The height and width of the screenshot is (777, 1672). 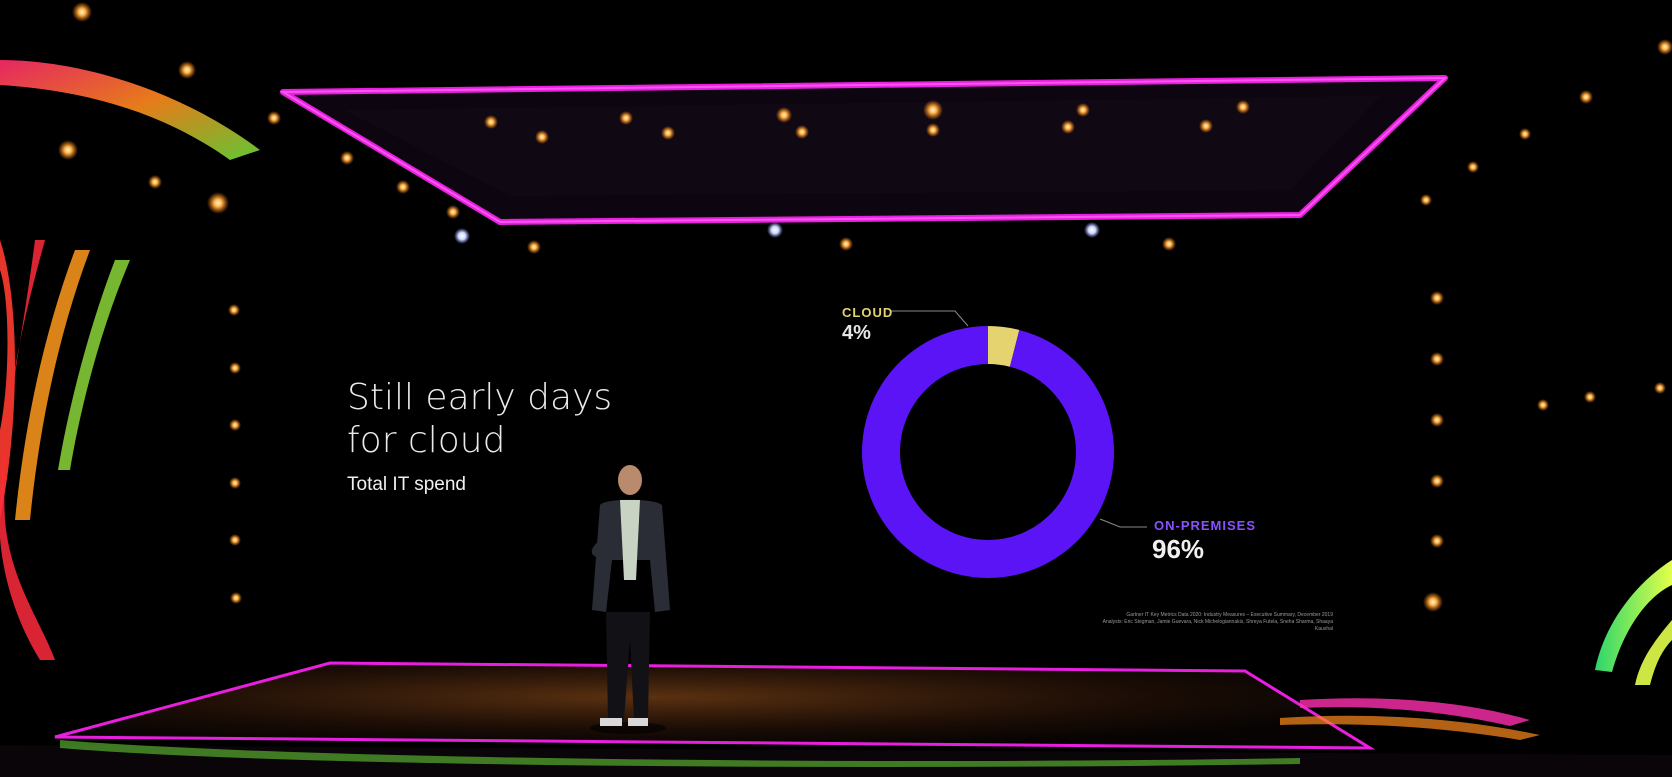 What do you see at coordinates (929, 318) in the screenshot?
I see `cloud-leader-line` at bounding box center [929, 318].